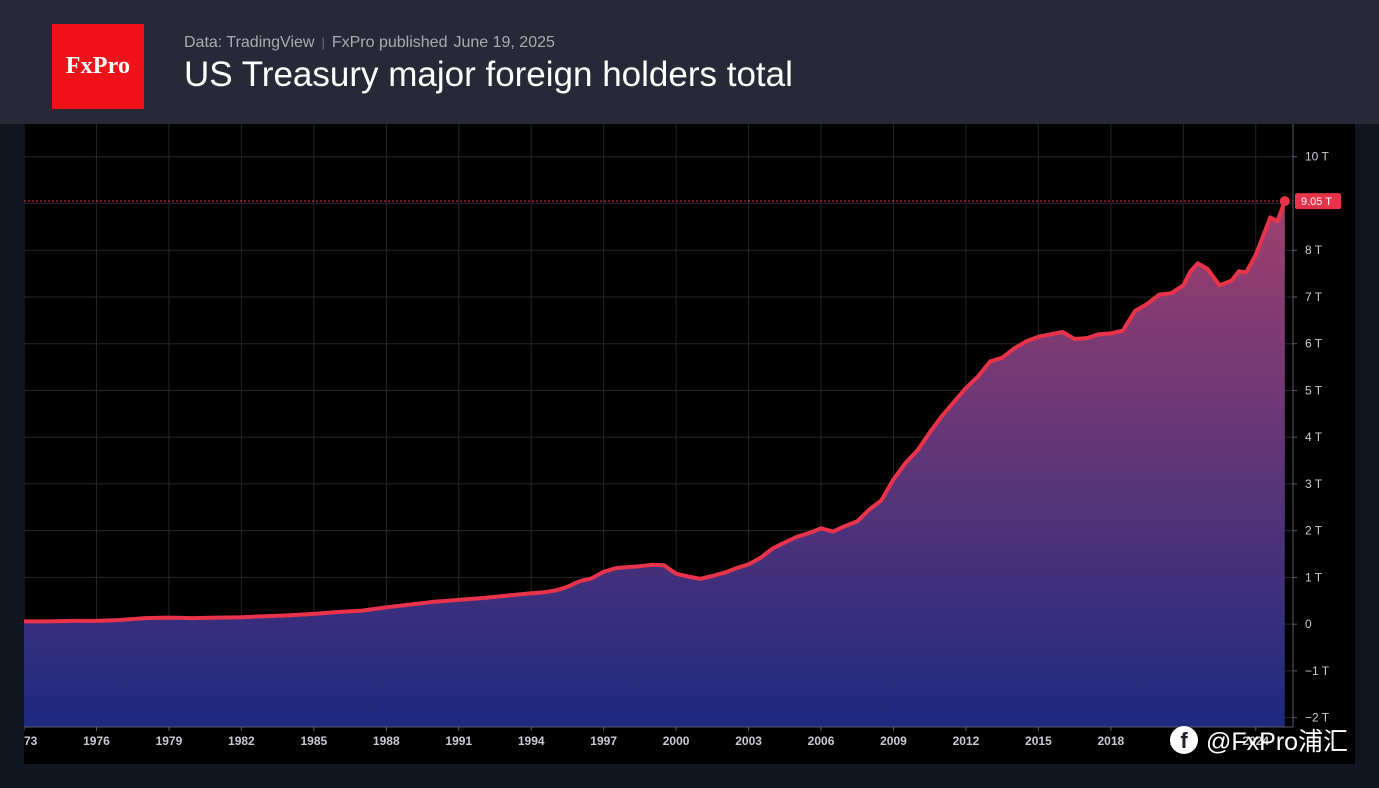  I want to click on y-tick-label: 2 T, so click(1314, 531).